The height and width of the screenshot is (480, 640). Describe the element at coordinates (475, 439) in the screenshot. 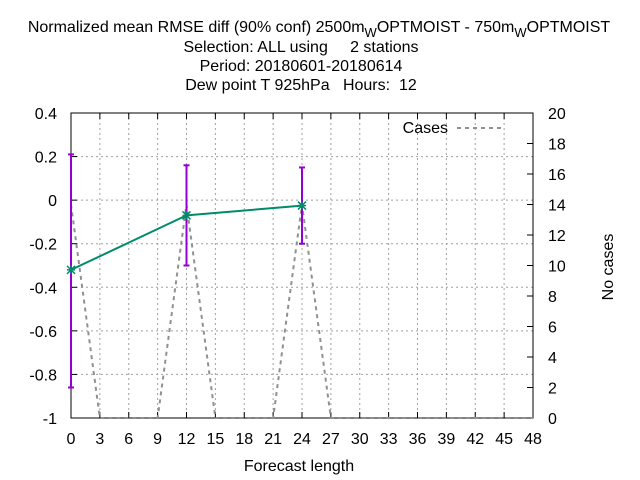

I see `x-tick-label: 42` at that location.